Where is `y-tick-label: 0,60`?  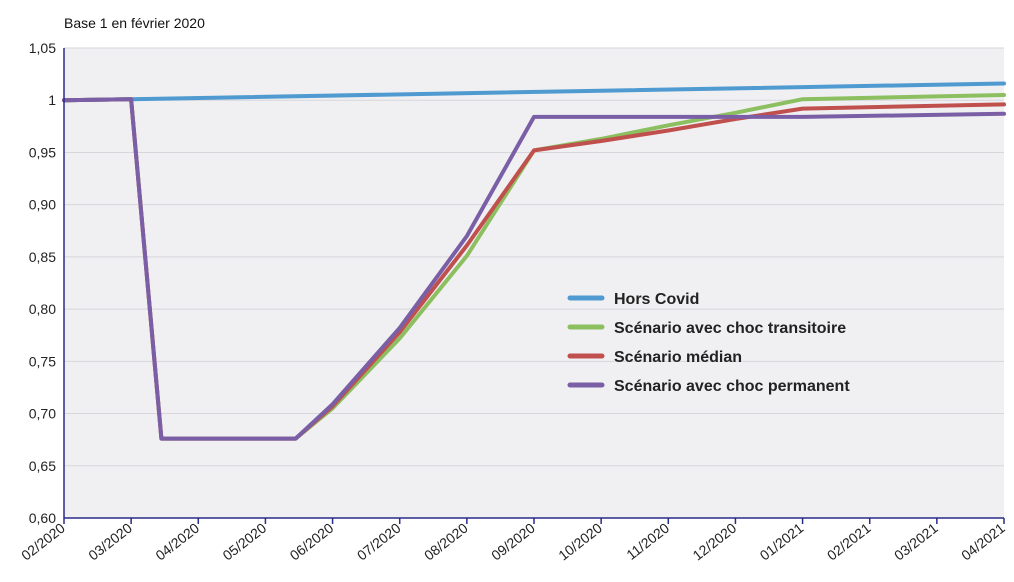 y-tick-label: 0,60 is located at coordinates (42, 518).